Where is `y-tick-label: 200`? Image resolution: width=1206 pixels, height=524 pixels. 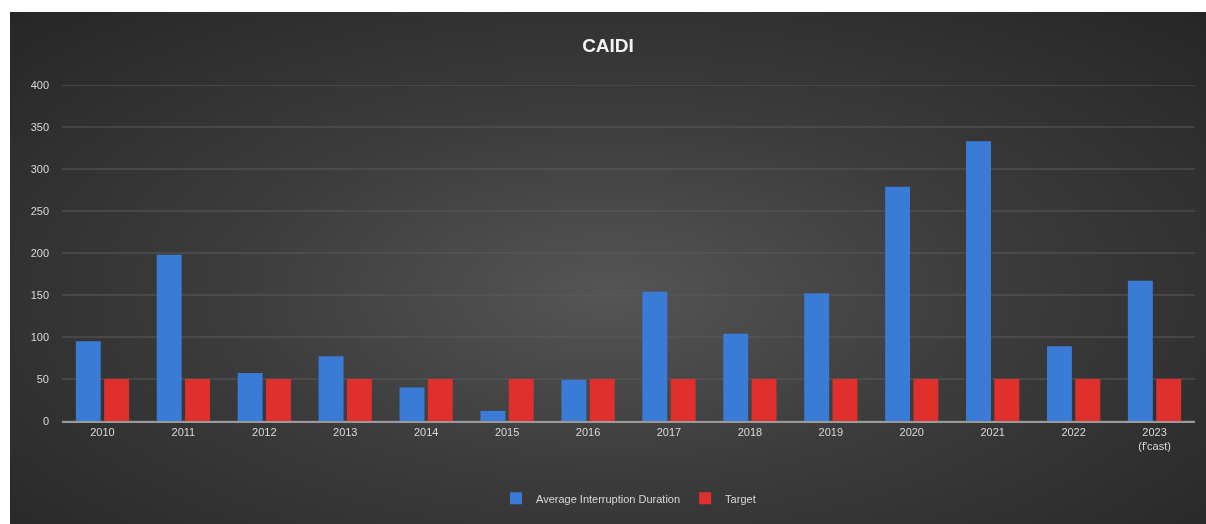 y-tick-label: 200 is located at coordinates (39, 252).